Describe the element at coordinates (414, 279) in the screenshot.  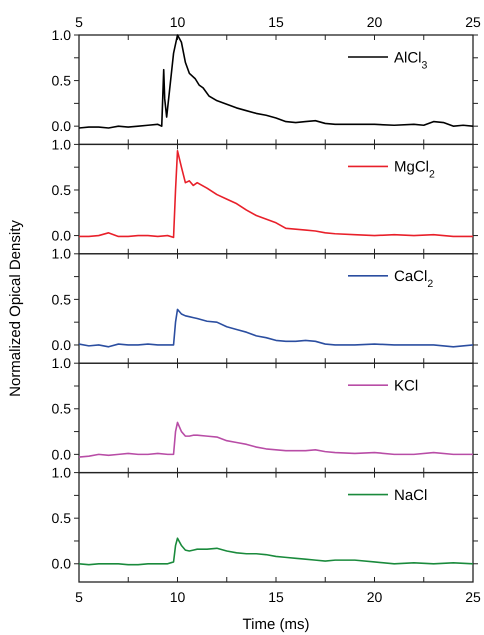
I see `legend-label: CaCl$_{2}$` at that location.